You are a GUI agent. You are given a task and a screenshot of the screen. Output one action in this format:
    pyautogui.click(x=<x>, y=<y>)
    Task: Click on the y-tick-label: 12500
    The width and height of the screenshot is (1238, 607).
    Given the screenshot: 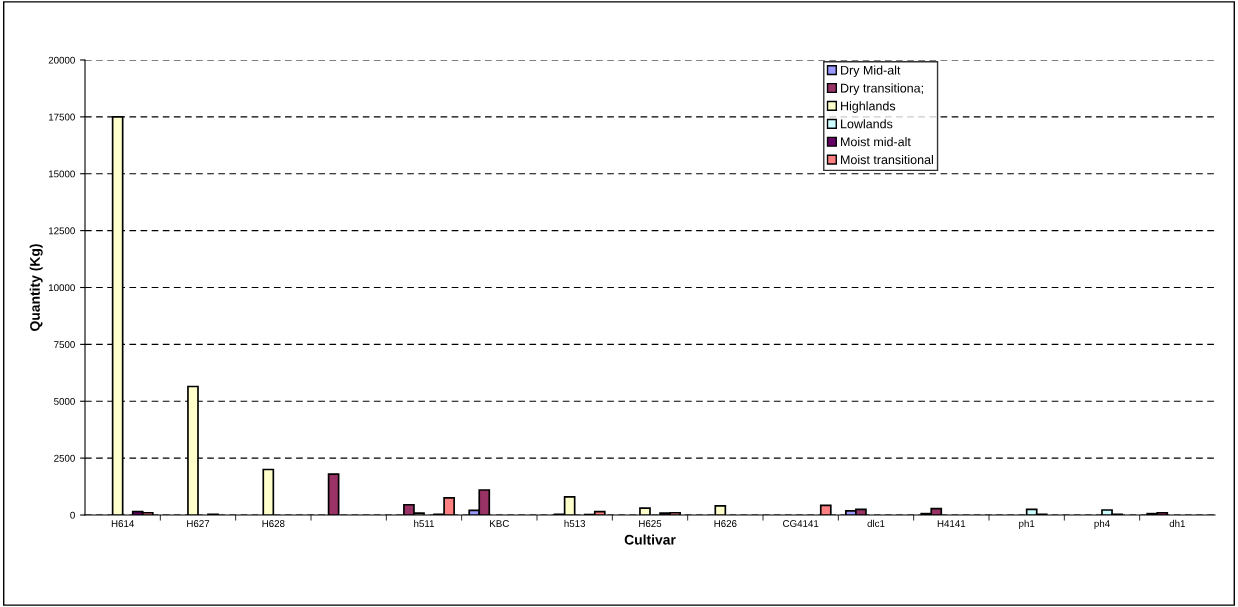 What is the action you would take?
    pyautogui.click(x=61, y=231)
    